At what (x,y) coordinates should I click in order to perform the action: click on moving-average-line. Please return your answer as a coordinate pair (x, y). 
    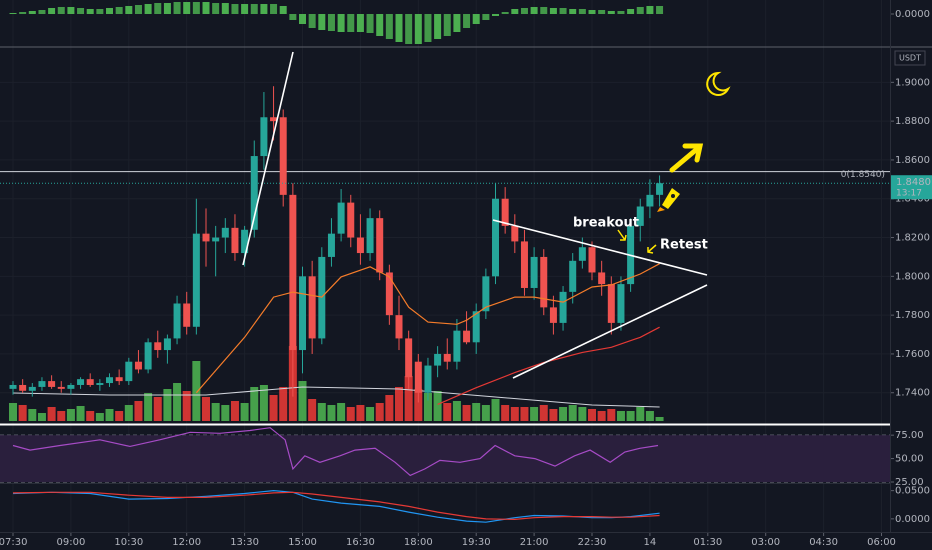
    Looking at the image, I should click on (548, 365).